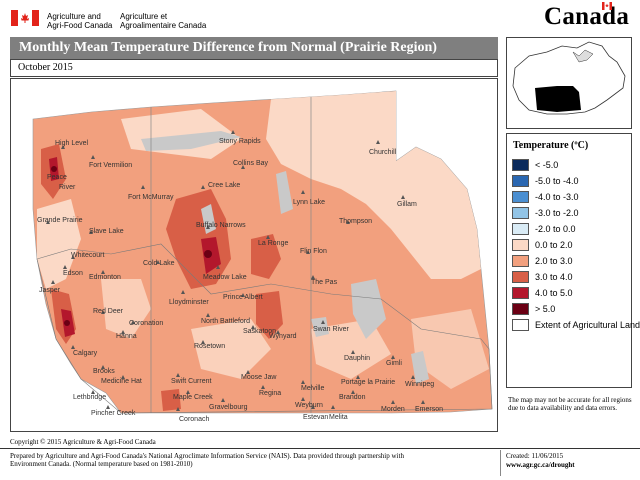 The height and width of the screenshot is (480, 640). What do you see at coordinates (429, 409) in the screenshot?
I see `city-label: Emerson` at bounding box center [429, 409].